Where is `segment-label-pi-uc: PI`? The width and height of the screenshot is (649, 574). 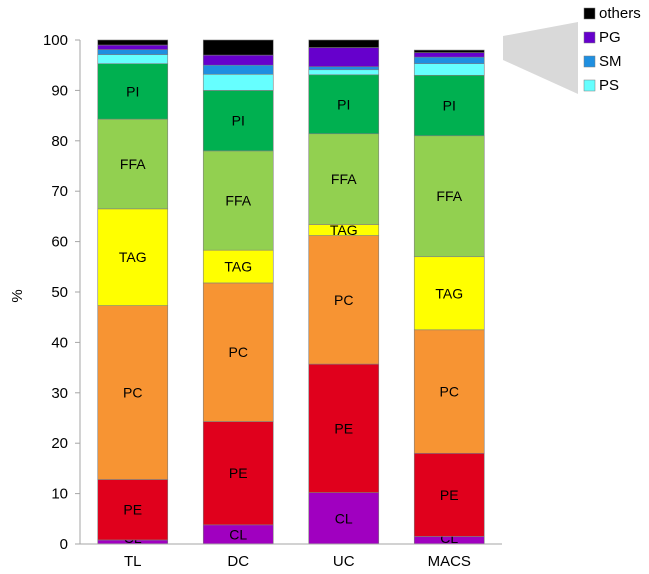 segment-label-pi-uc: PI is located at coordinates (343, 104).